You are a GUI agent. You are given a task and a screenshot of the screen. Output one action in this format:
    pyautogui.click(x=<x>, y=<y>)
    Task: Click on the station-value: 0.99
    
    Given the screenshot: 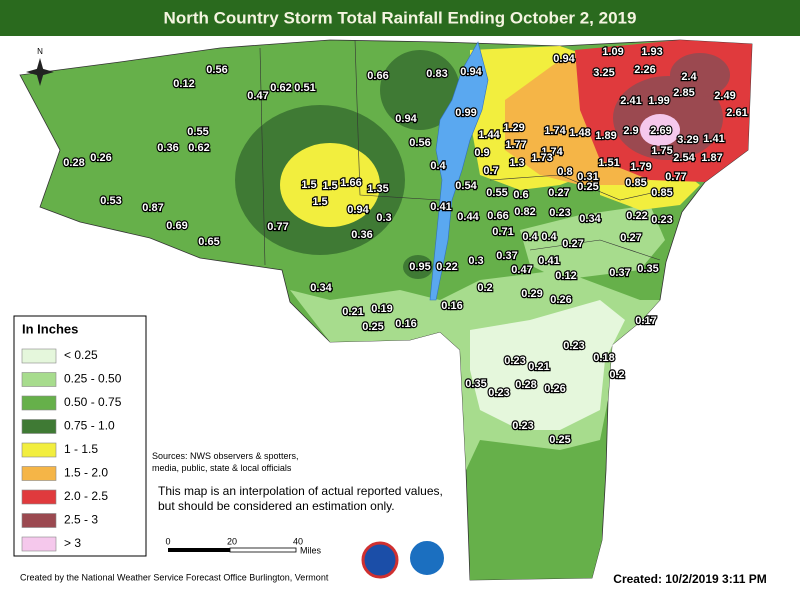 What is the action you would take?
    pyautogui.click(x=465, y=113)
    